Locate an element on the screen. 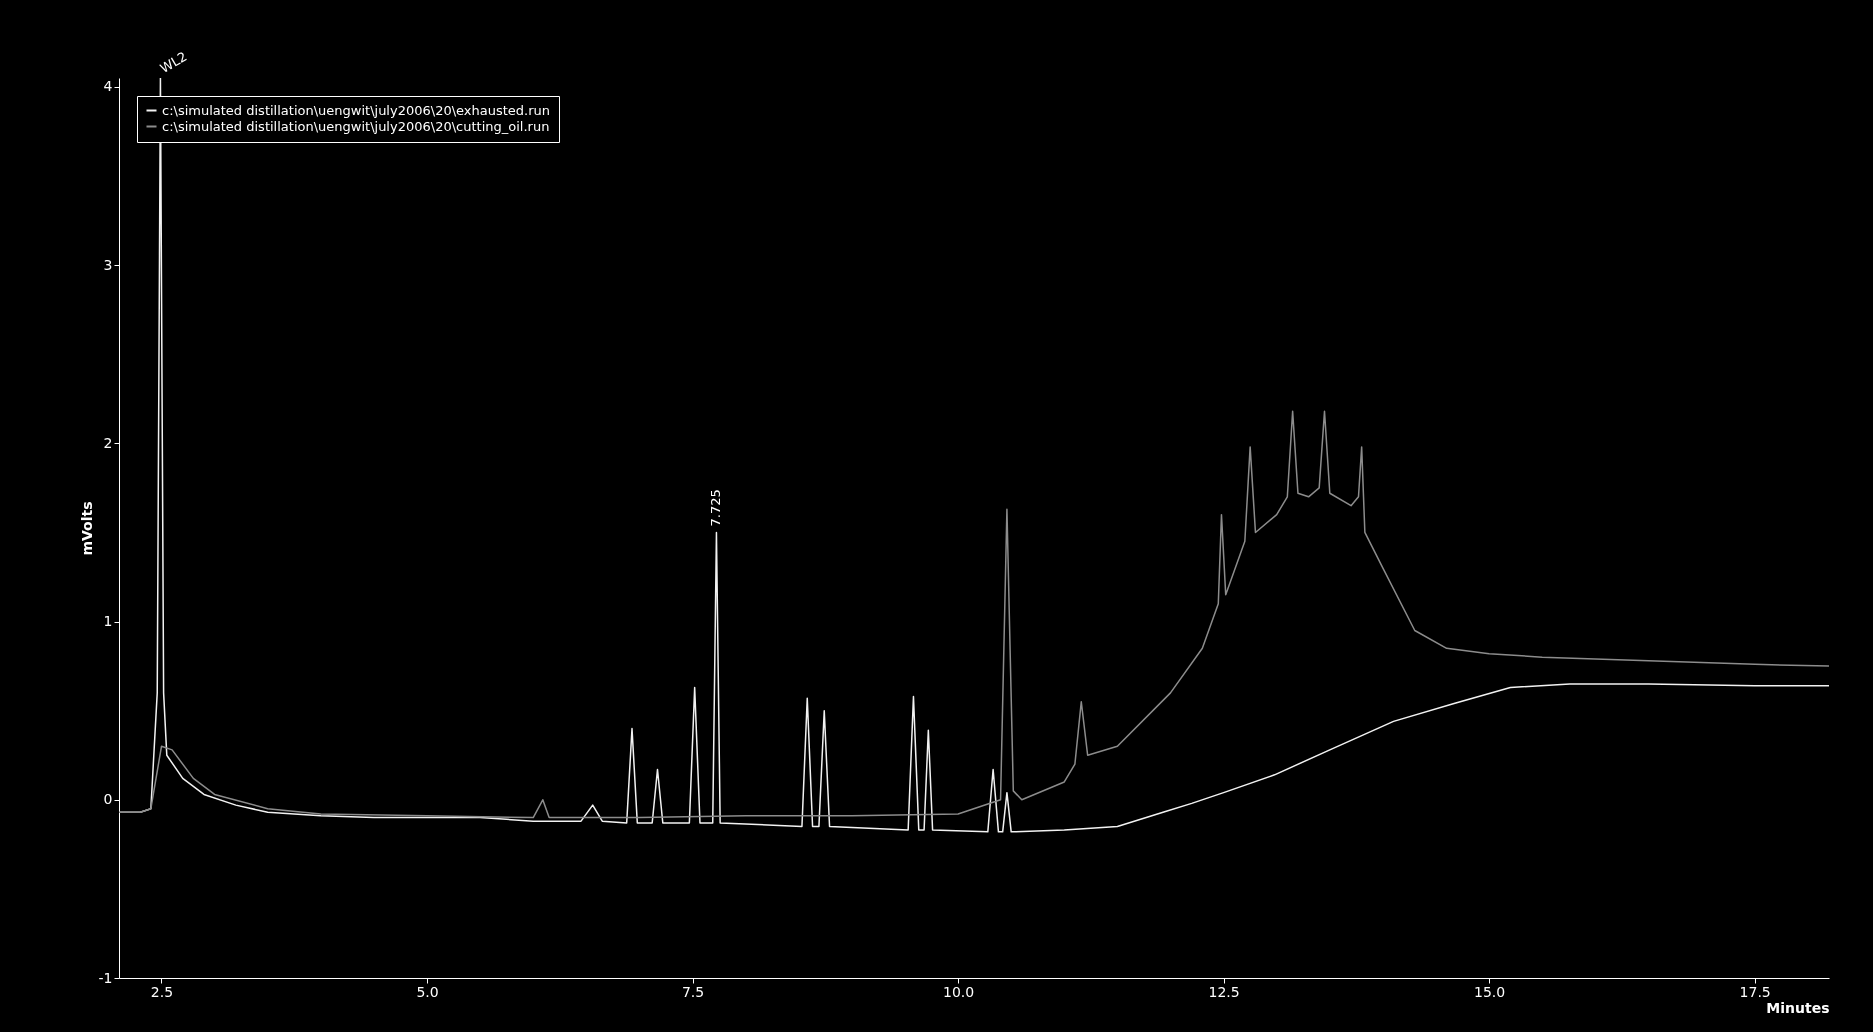  legend-label: c:\simulated distillation\uengwit\july2006\20\cutting_oil.run is located at coordinates (356, 126).